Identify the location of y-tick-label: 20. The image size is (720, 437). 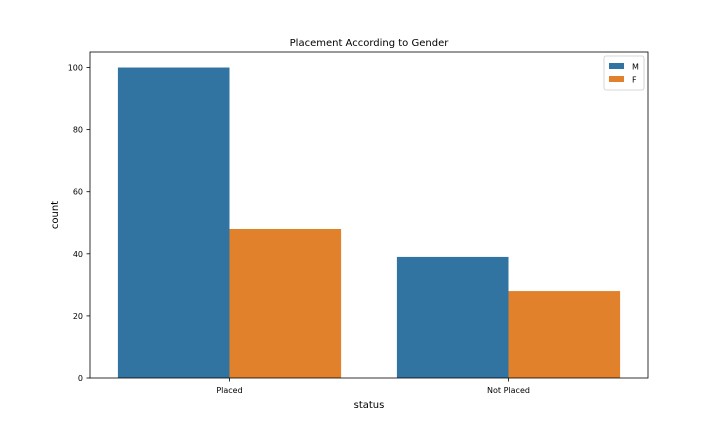
(78, 316).